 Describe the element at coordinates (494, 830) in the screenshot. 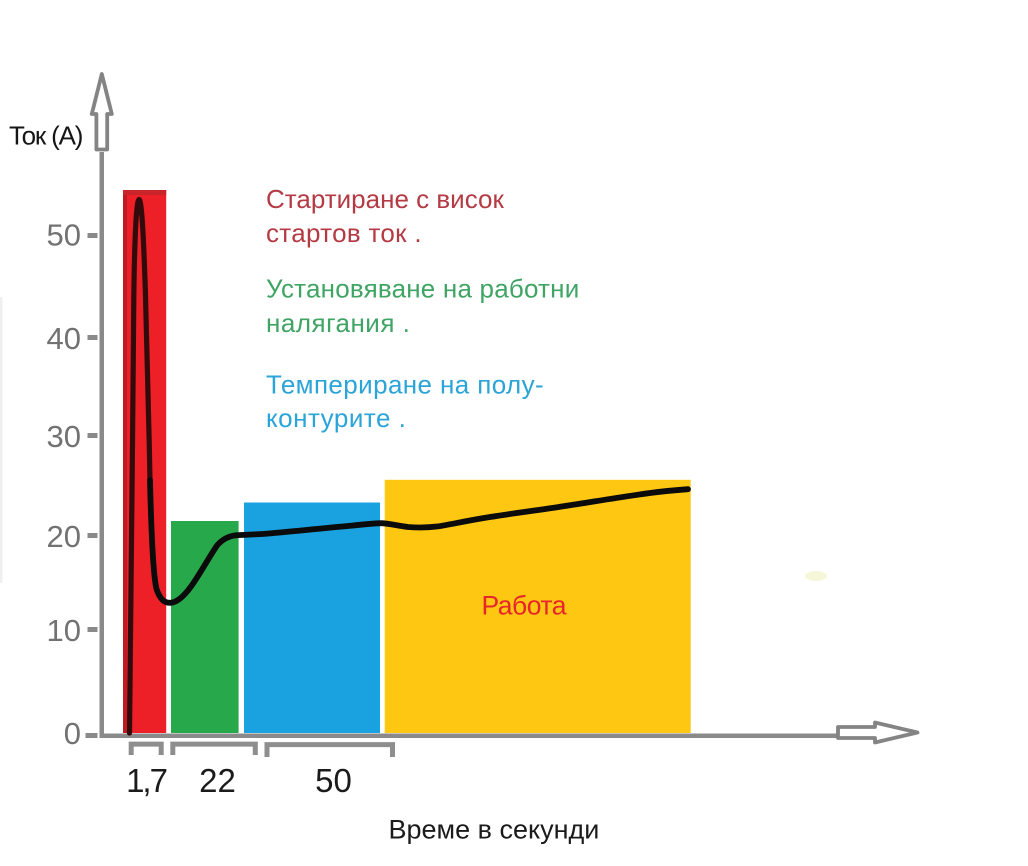

I see `svg-text: Време в секунди` at that location.